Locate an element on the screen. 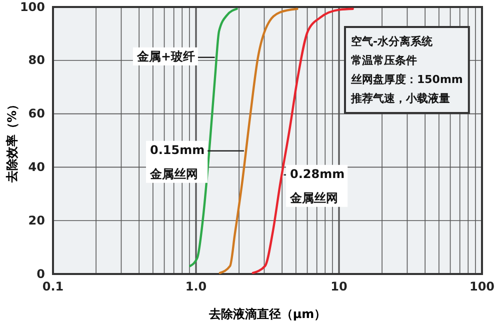 The width and height of the screenshot is (500, 324). x-tick-label: 100 is located at coordinates (482, 287).